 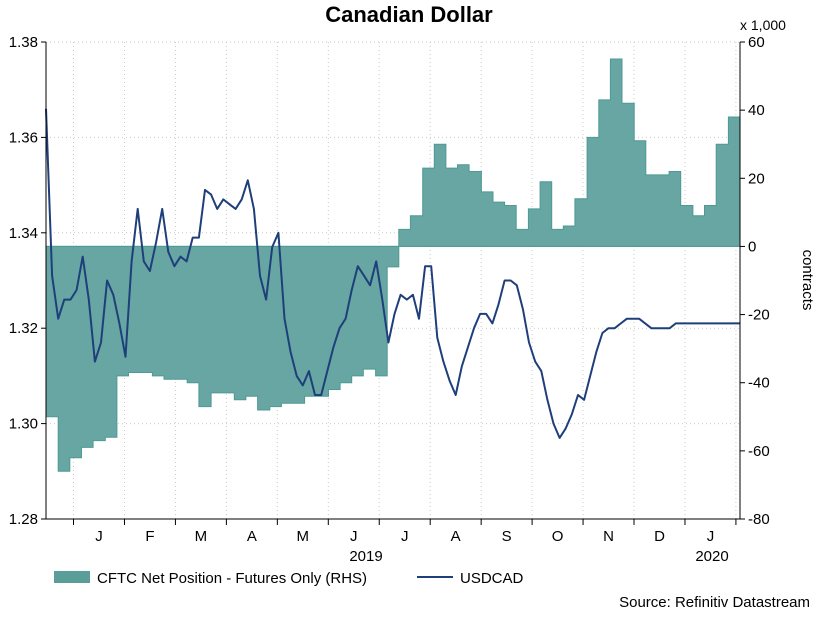 What do you see at coordinates (756, 42) in the screenshot?
I see `right-tick-label: 60` at bounding box center [756, 42].